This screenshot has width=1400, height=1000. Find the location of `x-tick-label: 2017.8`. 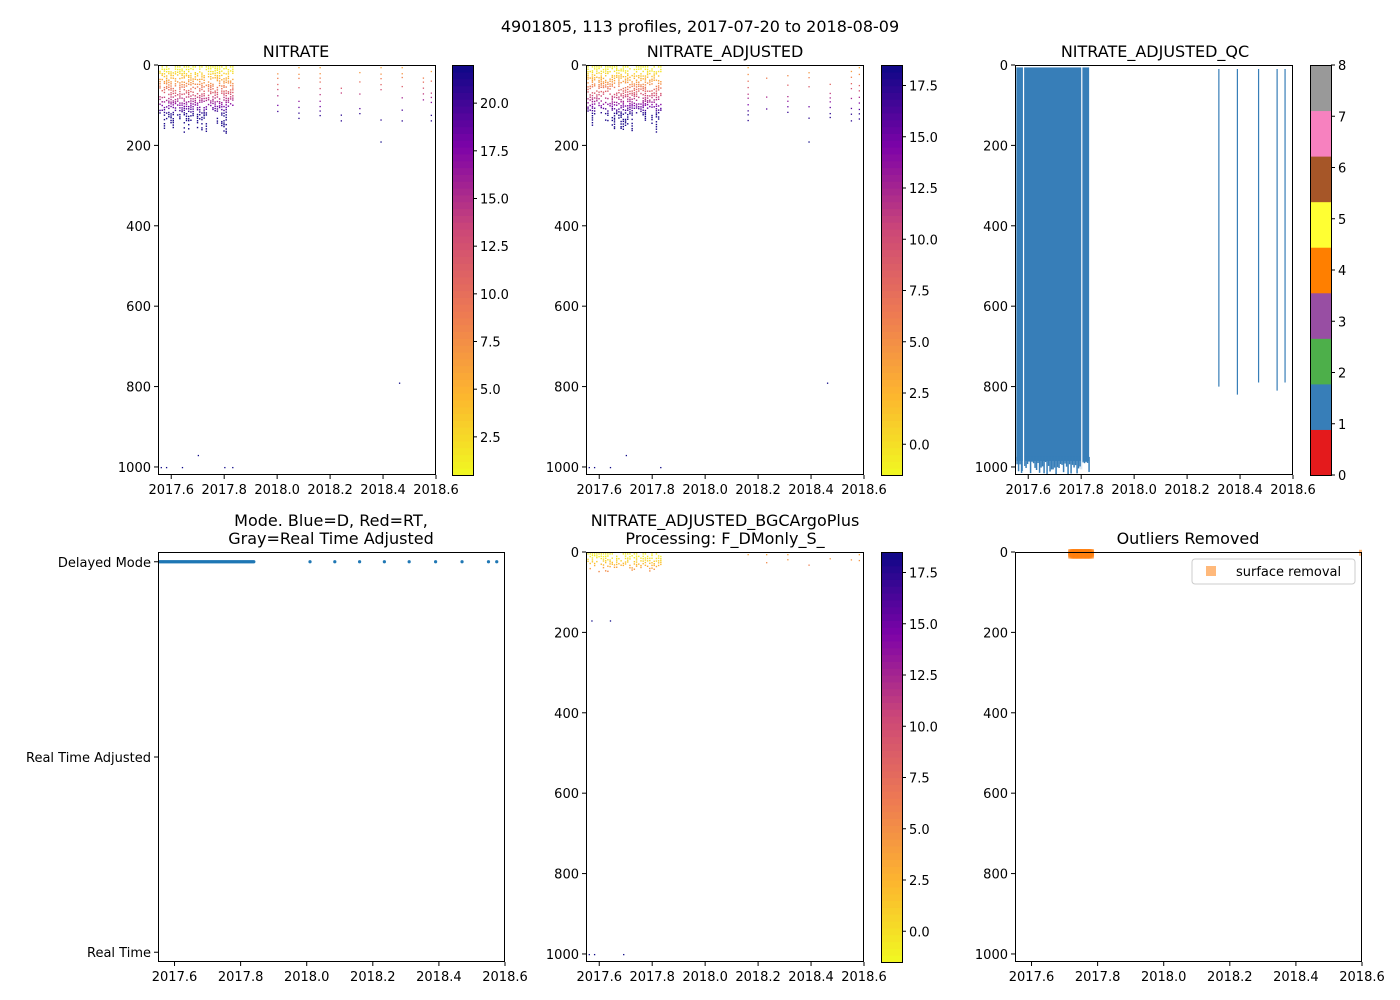

x-tick-label: 2017.8 is located at coordinates (1081, 490).